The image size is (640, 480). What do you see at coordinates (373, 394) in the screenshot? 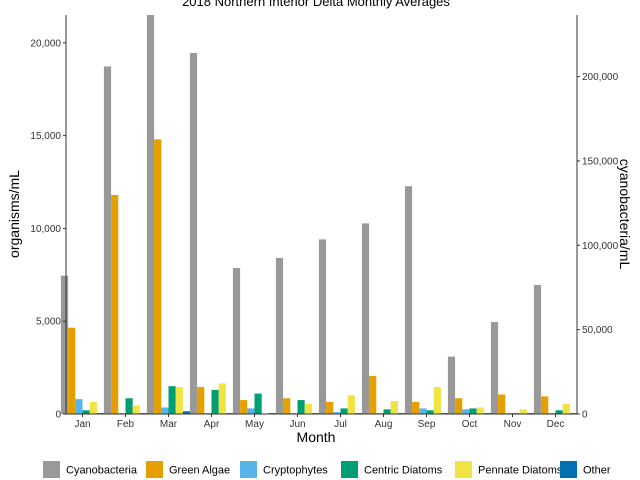
I see `bar-green-algae-aug` at bounding box center [373, 394].